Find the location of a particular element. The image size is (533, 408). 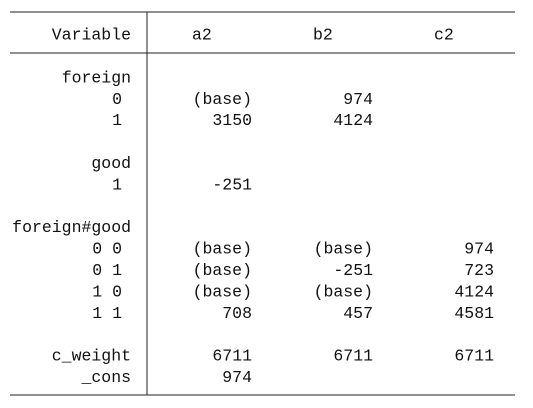

row-label: c_weight is located at coordinates (91, 356).